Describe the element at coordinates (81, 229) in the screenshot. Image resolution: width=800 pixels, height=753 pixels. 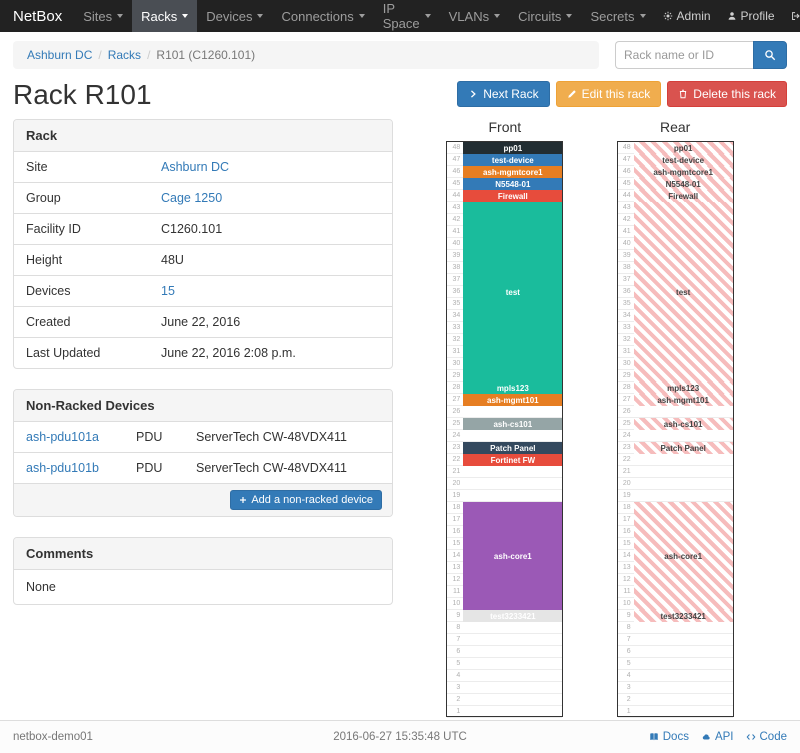
I see `attr-label: Facility ID` at that location.